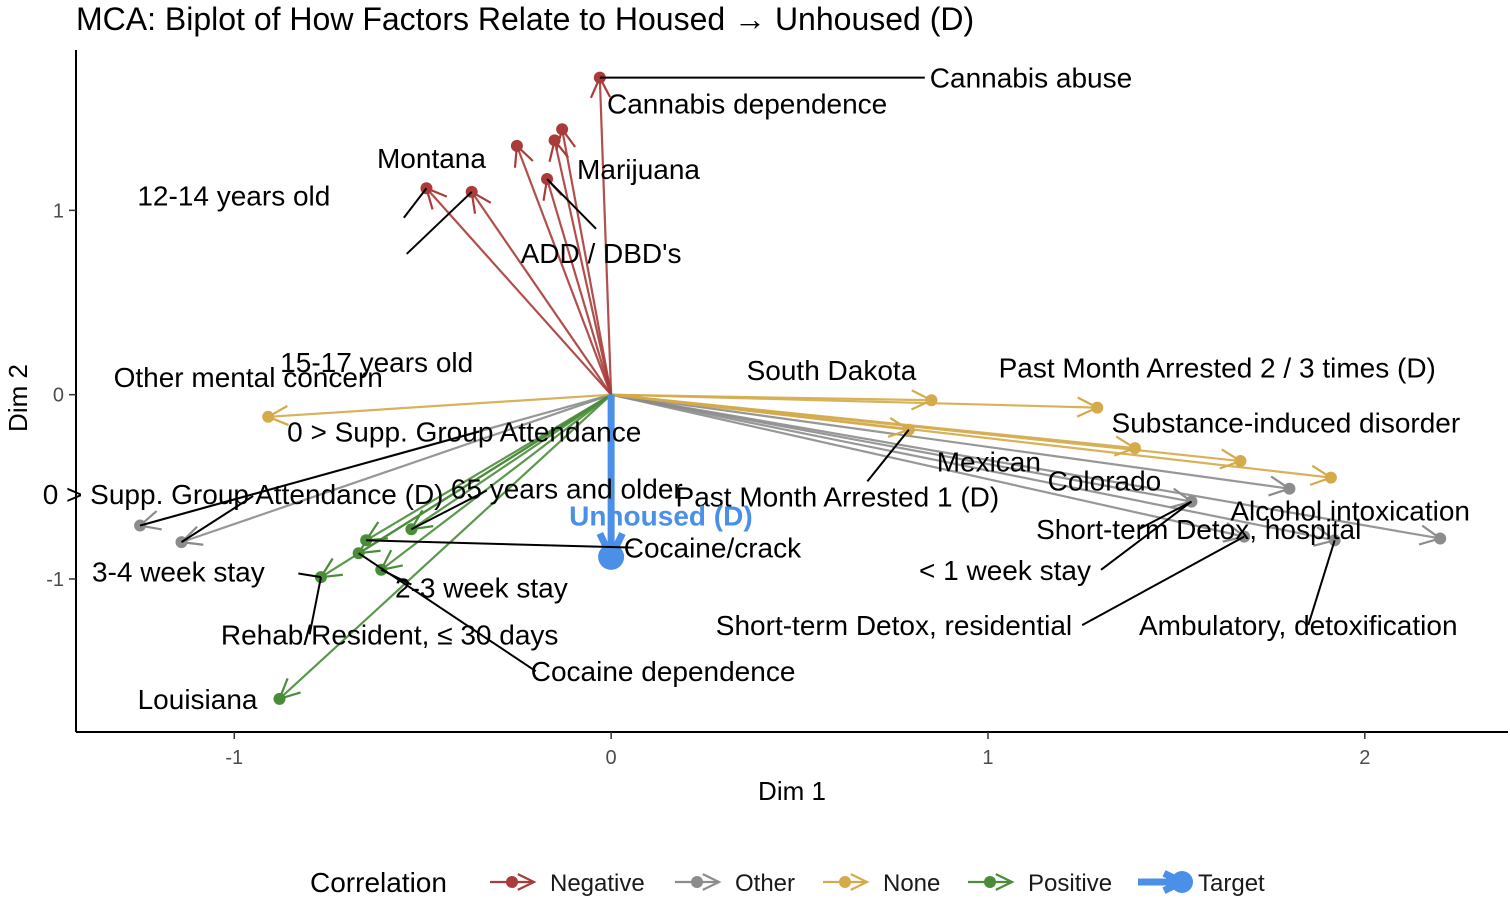 This screenshot has height=906, width=1510. I want to click on label-other-mental-concern: Other mental concern, so click(248, 377).